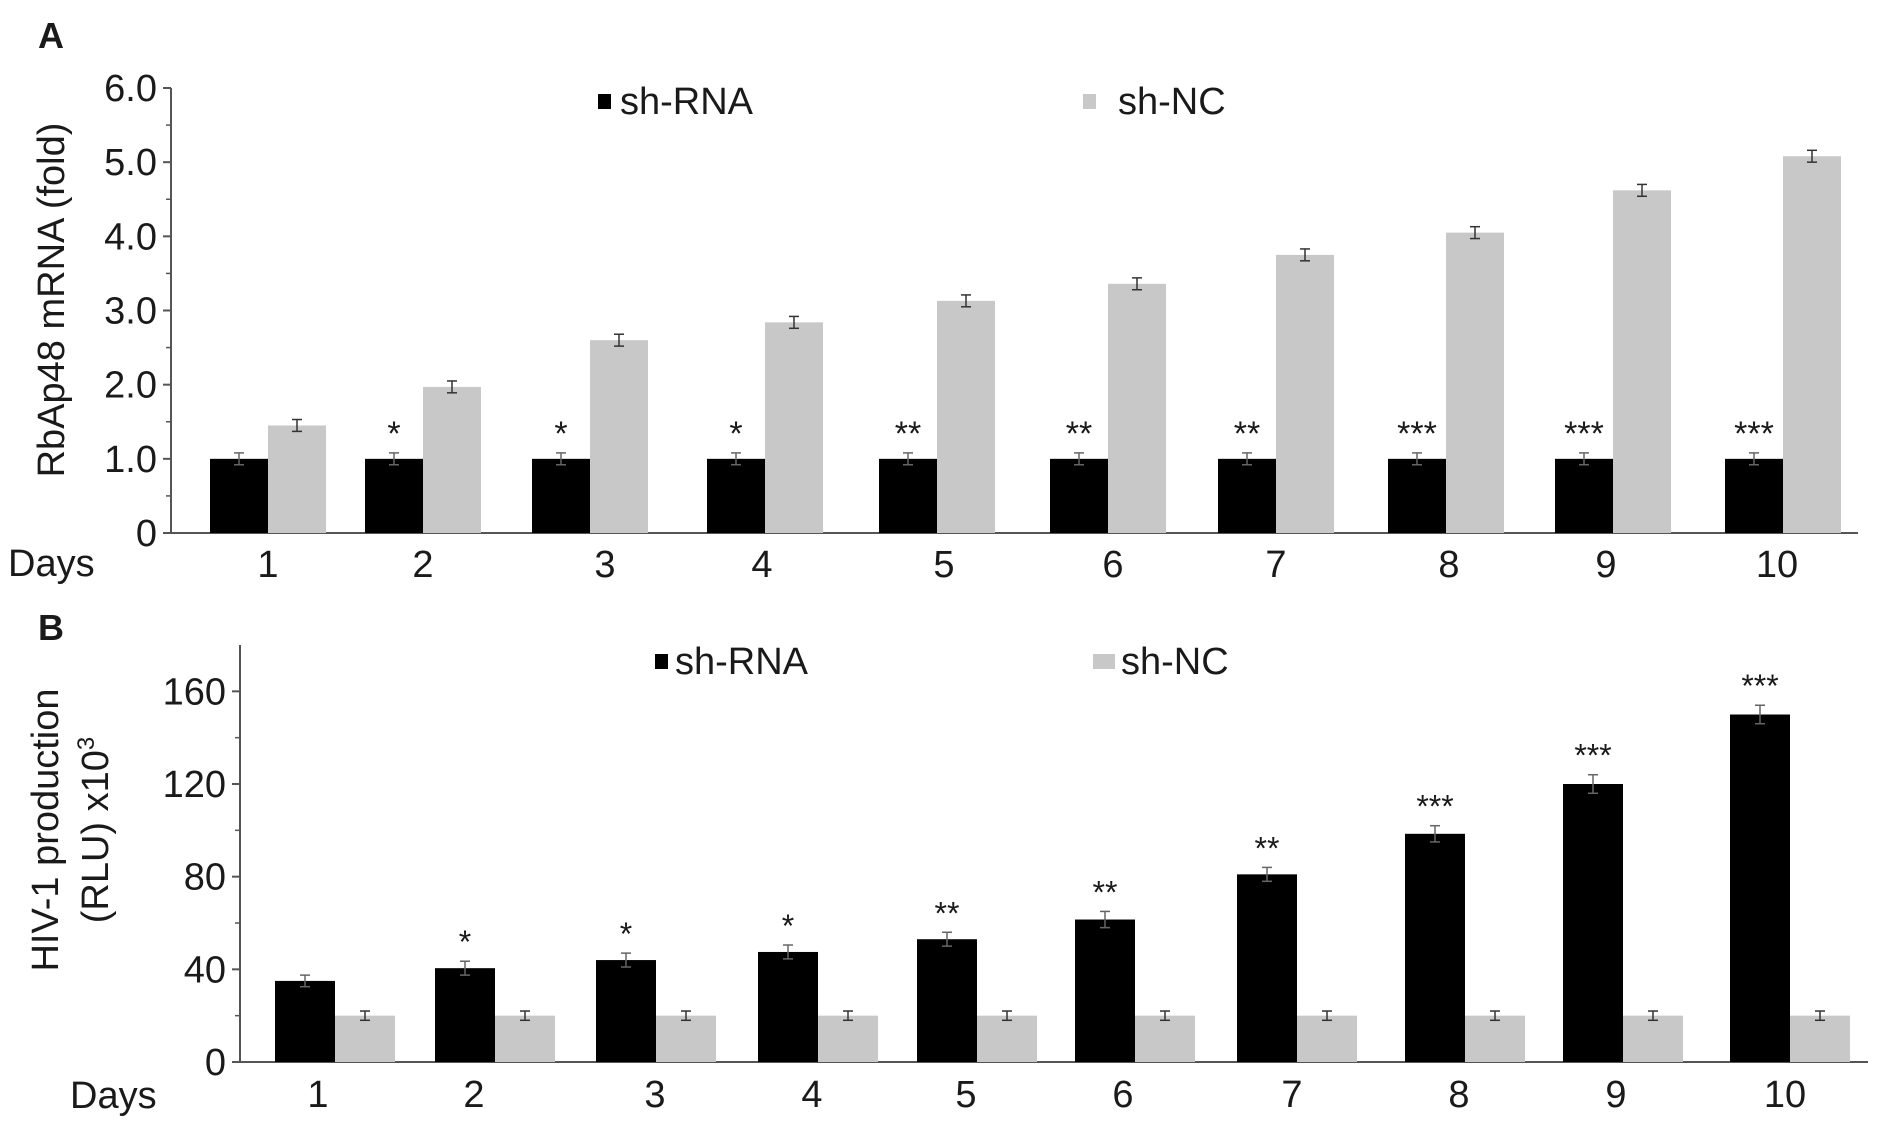 Image resolution: width=1890 pixels, height=1137 pixels. What do you see at coordinates (912, 102) in the screenshot?
I see `panel-a-legend: sh-RNA sh-NC` at bounding box center [912, 102].